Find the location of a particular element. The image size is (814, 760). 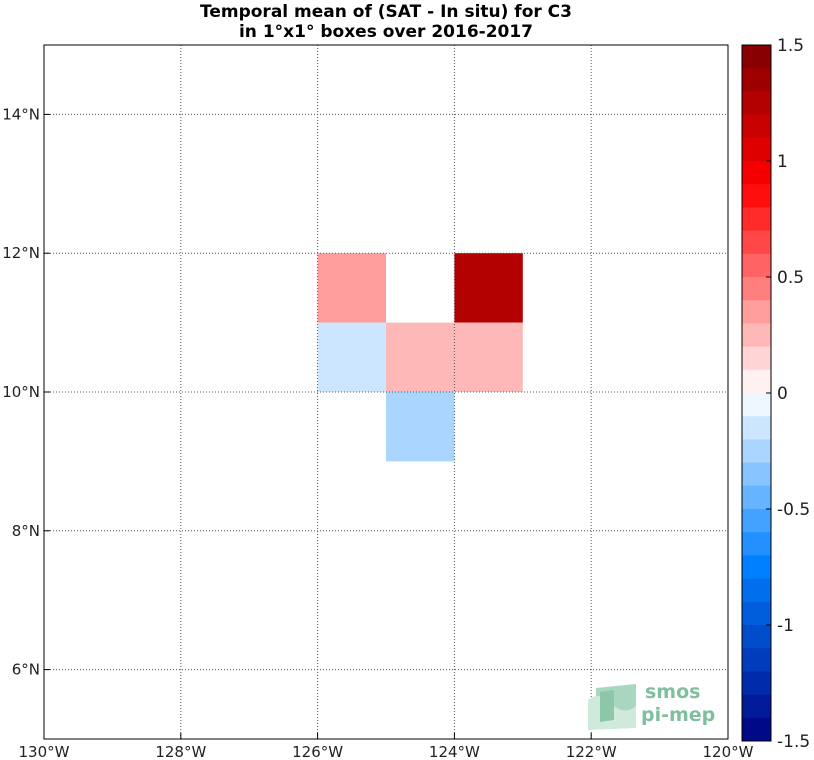

y-tick-label: 12°N is located at coordinates (21, 253).